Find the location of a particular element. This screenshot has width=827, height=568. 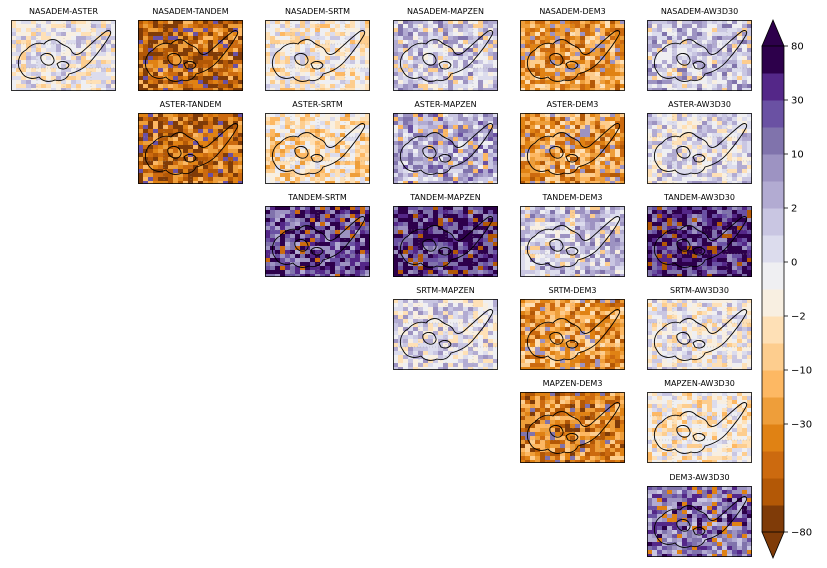

panel-title: NASADEM-ASTER is located at coordinates (63, 11).